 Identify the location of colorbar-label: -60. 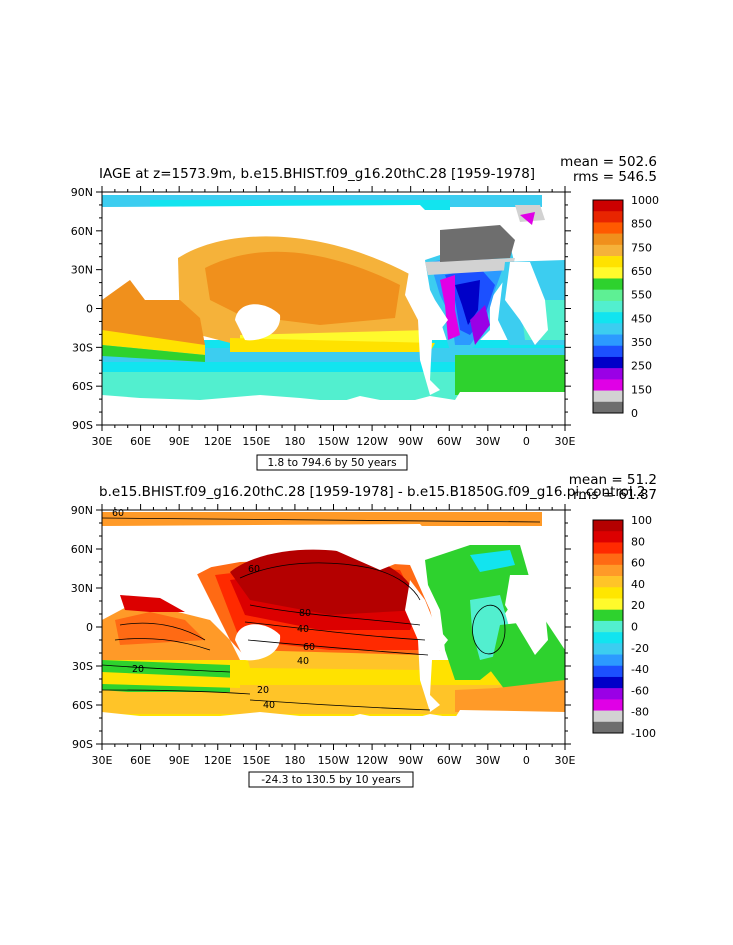
(640, 690).